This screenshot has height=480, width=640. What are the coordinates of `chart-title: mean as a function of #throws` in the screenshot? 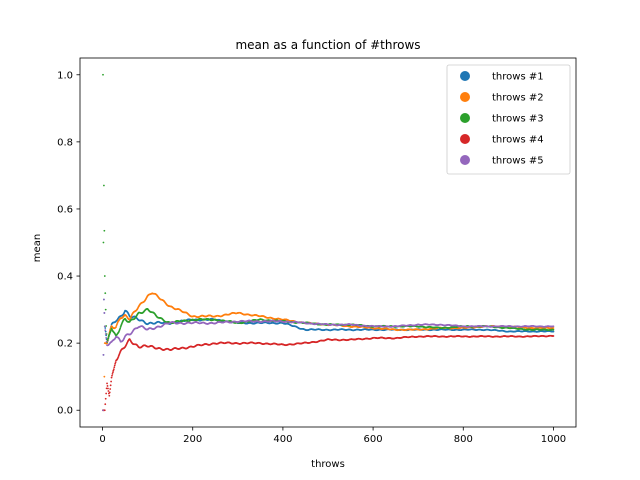 It's located at (327, 45).